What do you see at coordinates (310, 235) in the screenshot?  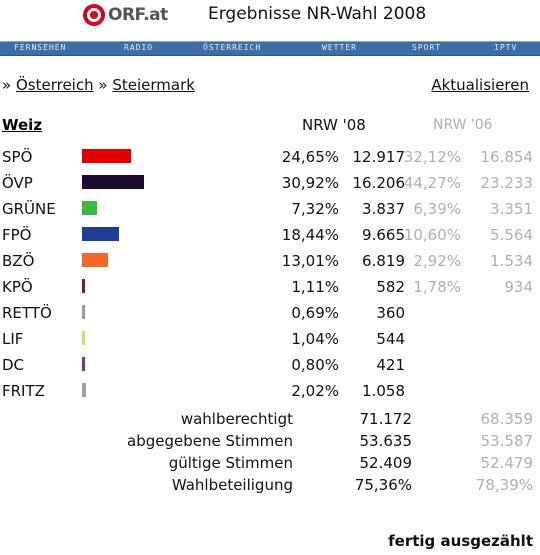 I see `party-percent-current: 18,44%` at bounding box center [310, 235].